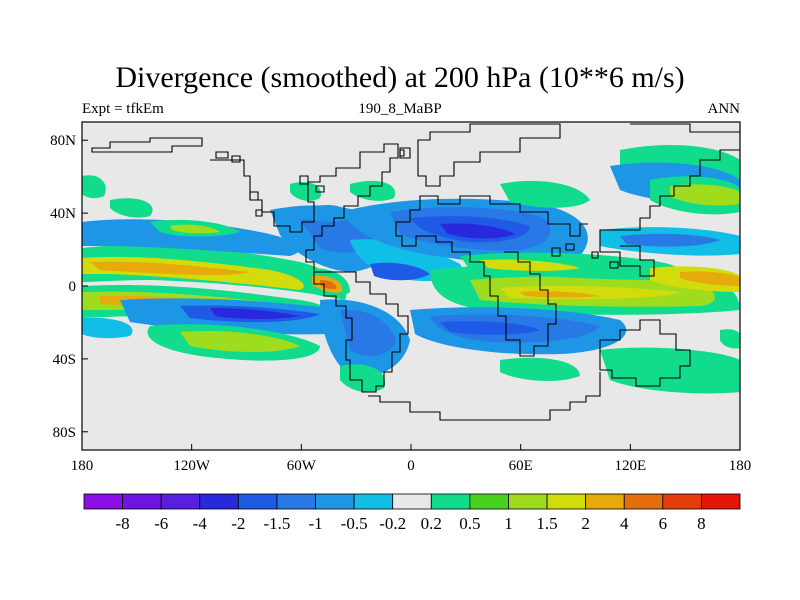  Describe the element at coordinates (545, 194) in the screenshot. I see `field-positive-europe` at that location.